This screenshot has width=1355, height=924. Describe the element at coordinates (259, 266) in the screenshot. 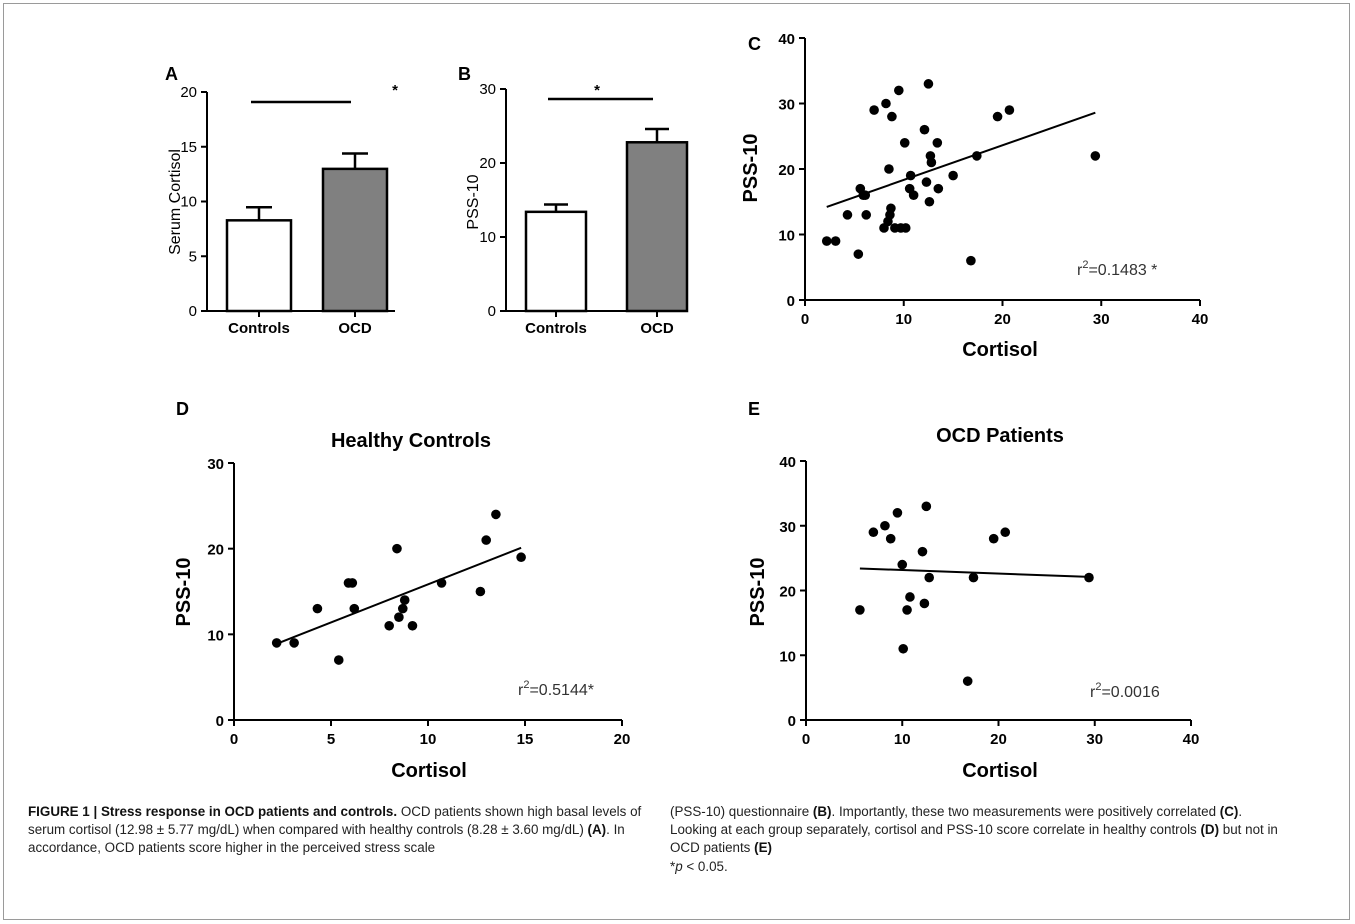

I see `panel-a-bar-controls` at that location.